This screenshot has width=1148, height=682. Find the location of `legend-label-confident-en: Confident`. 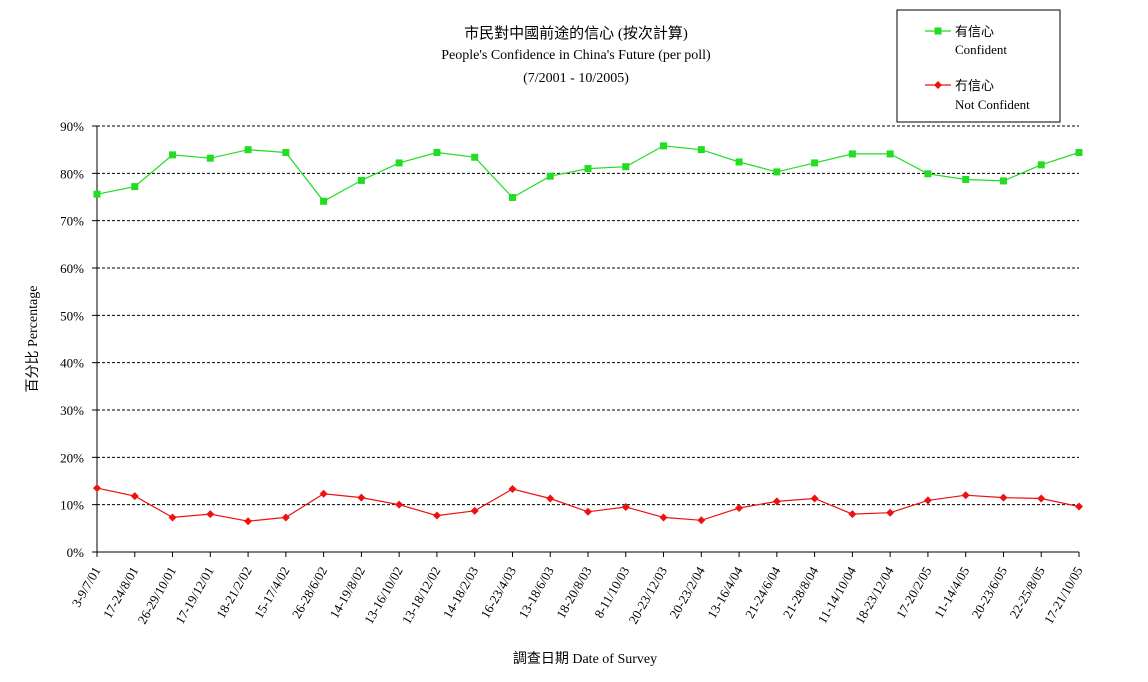

legend-label-confident-en: Confident is located at coordinates (981, 49).